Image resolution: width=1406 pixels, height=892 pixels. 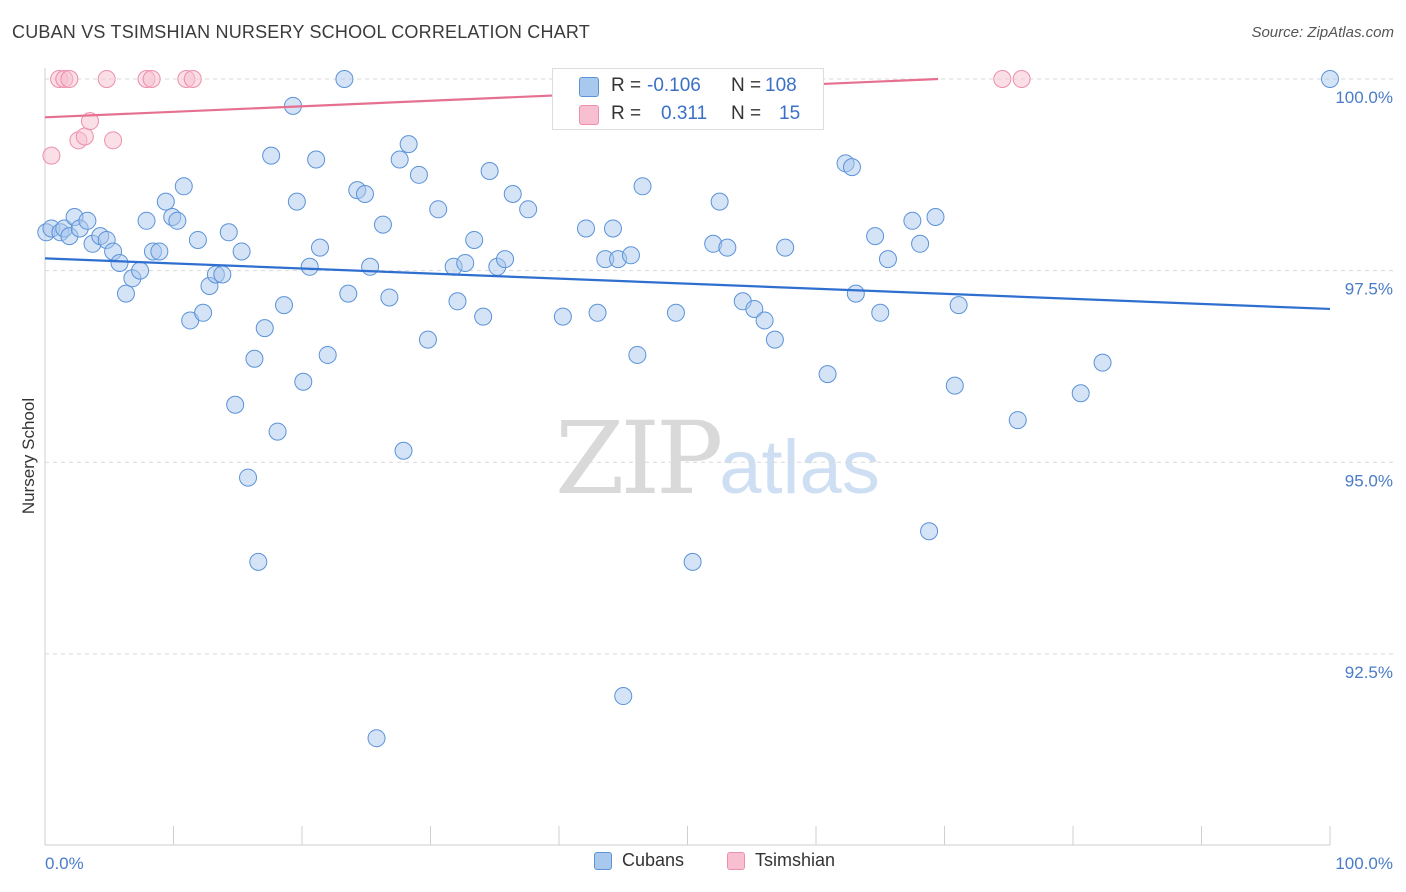 I want to click on y-axis-label: Nursery School, so click(x=28, y=456).